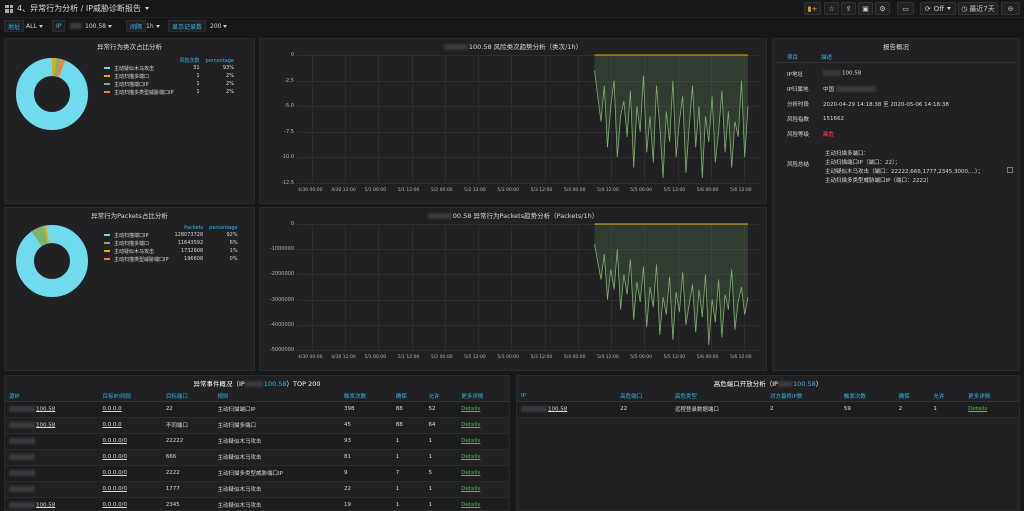  Describe the element at coordinates (896, 58) in the screenshot. I see `report-header: 项目 描述` at that location.